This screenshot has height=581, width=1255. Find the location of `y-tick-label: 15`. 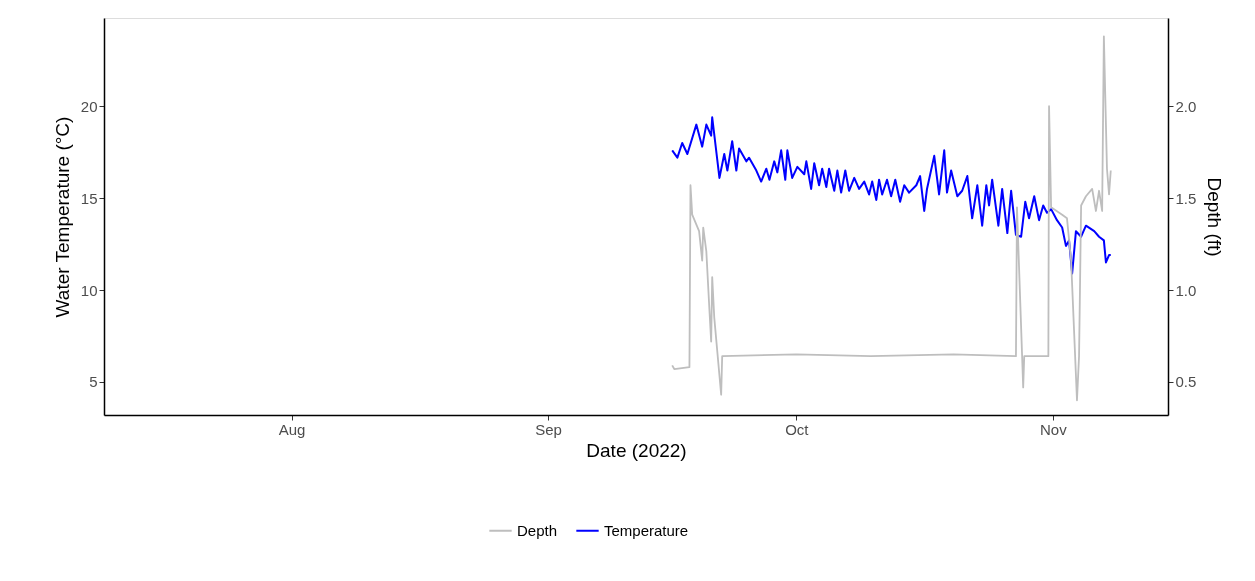

y-tick-label: 15 is located at coordinates (89, 198).